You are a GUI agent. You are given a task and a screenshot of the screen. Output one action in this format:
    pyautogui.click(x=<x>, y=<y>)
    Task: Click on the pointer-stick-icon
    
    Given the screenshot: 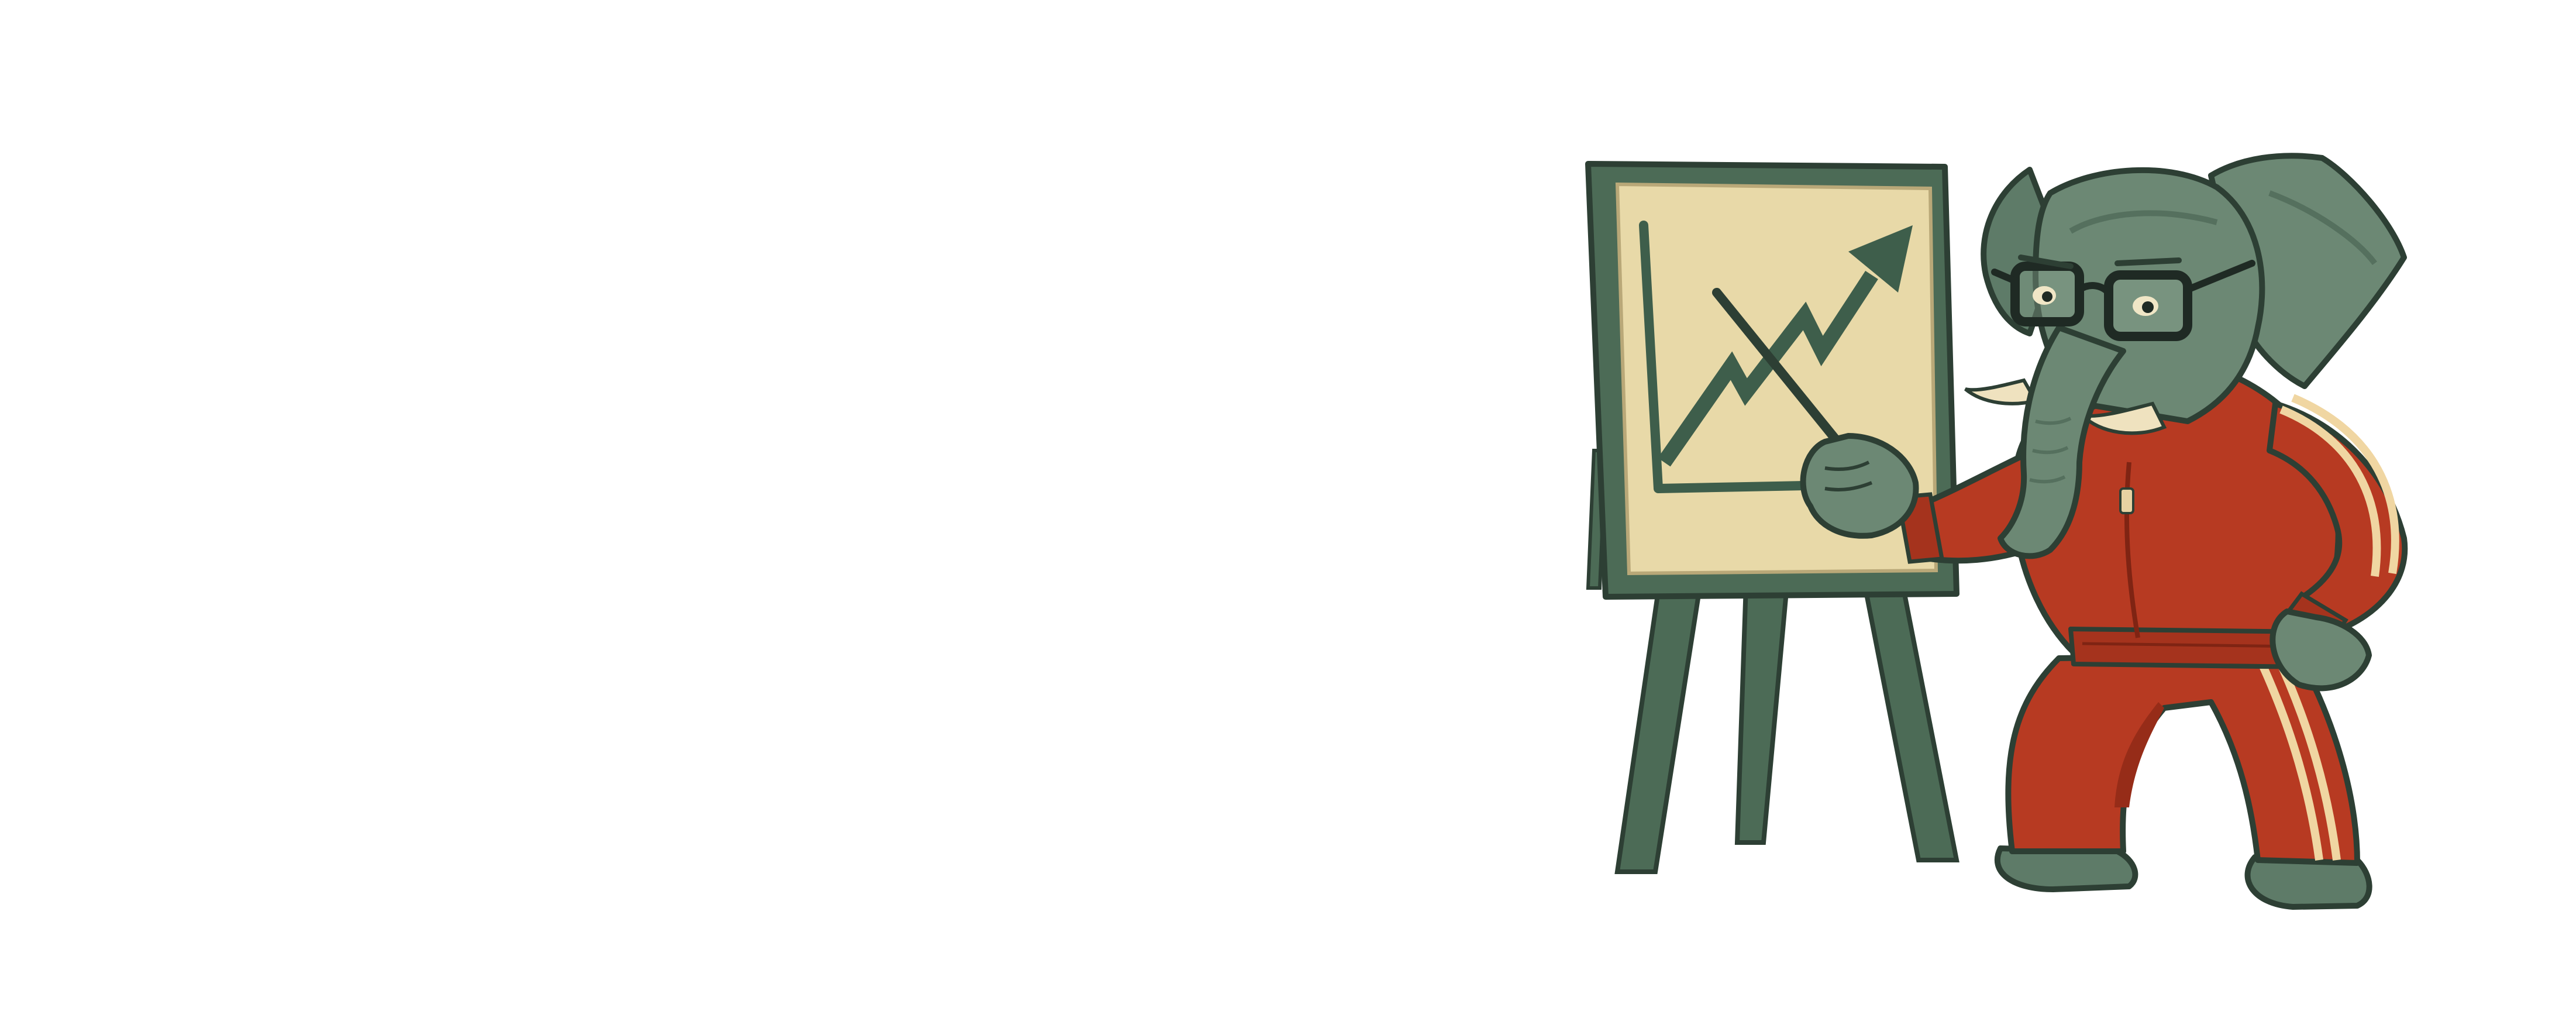 What is the action you would take?
    pyautogui.click(x=1785, y=377)
    